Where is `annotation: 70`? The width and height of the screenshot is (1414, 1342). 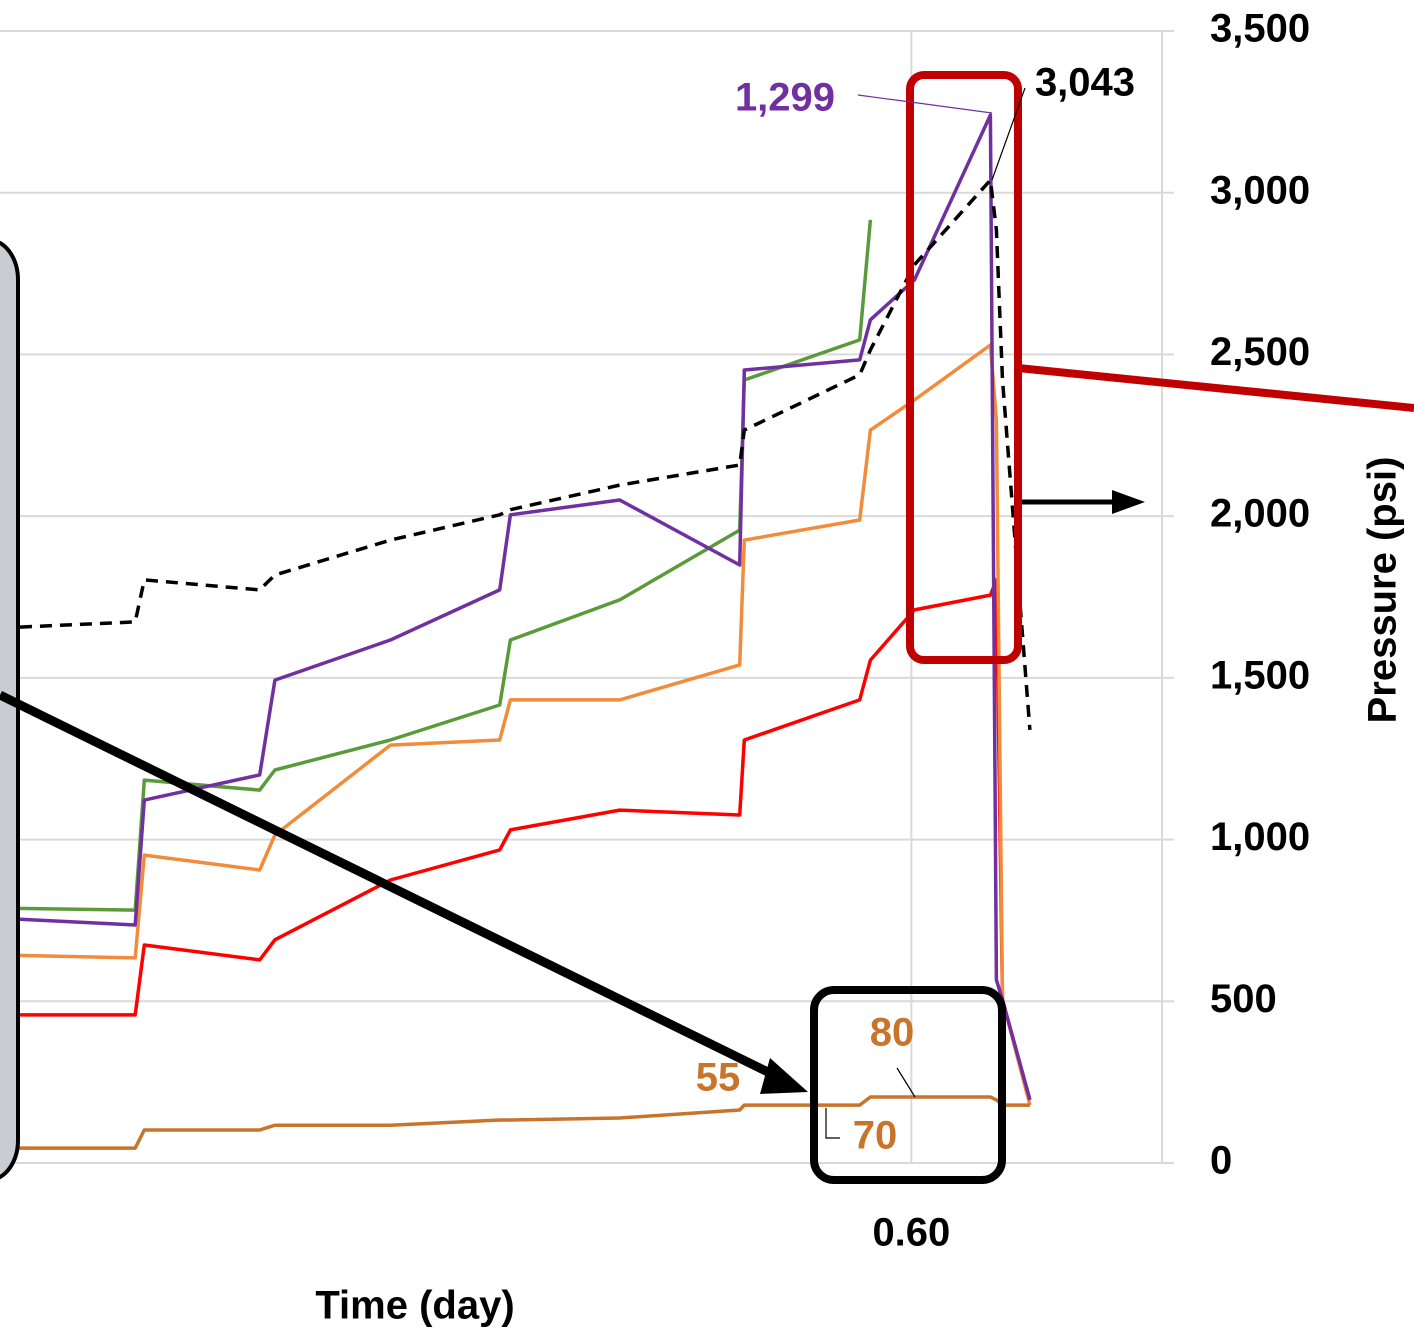 annotation: 70 is located at coordinates (875, 1136).